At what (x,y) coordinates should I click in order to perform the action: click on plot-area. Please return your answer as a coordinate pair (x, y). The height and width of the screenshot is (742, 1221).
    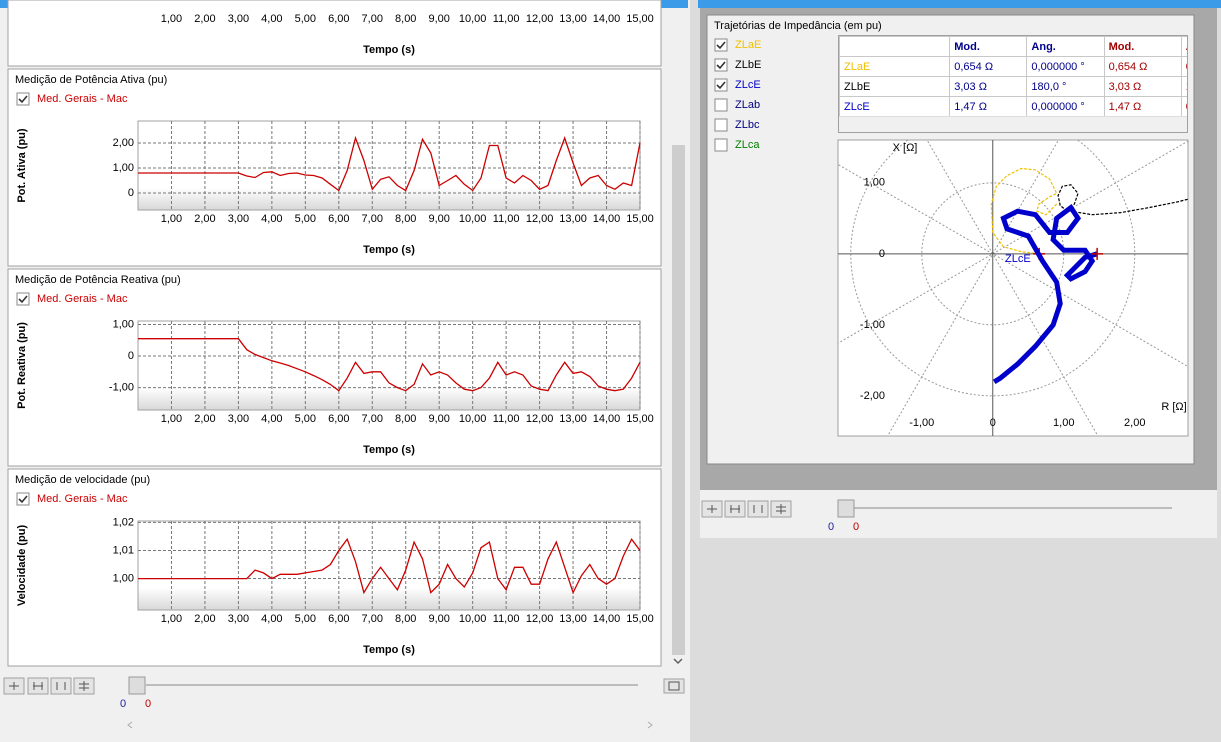
    Looking at the image, I should click on (389, 365).